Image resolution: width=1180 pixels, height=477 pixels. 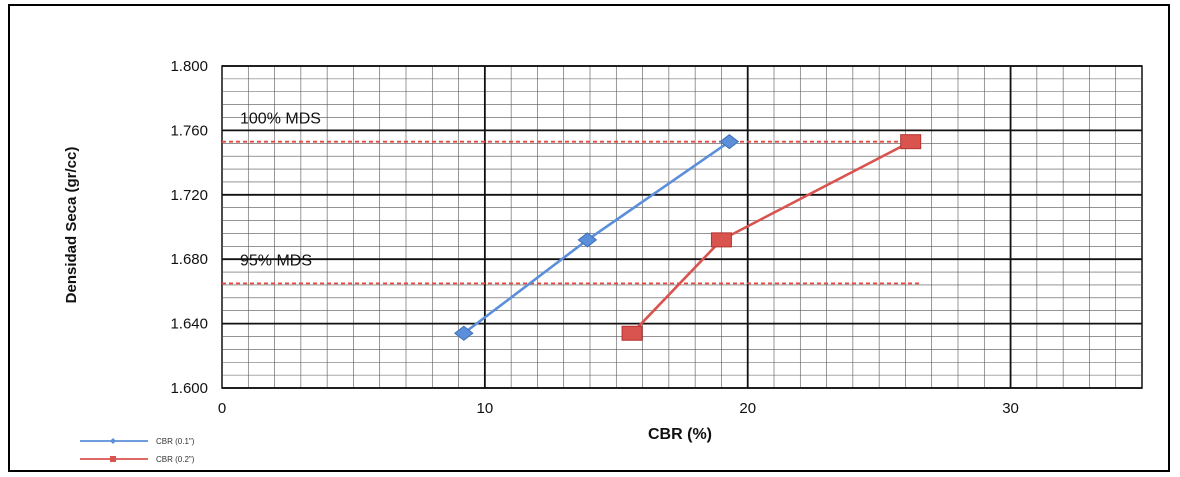 What do you see at coordinates (175, 441) in the screenshot?
I see `legend-label: CBR (0.1")` at bounding box center [175, 441].